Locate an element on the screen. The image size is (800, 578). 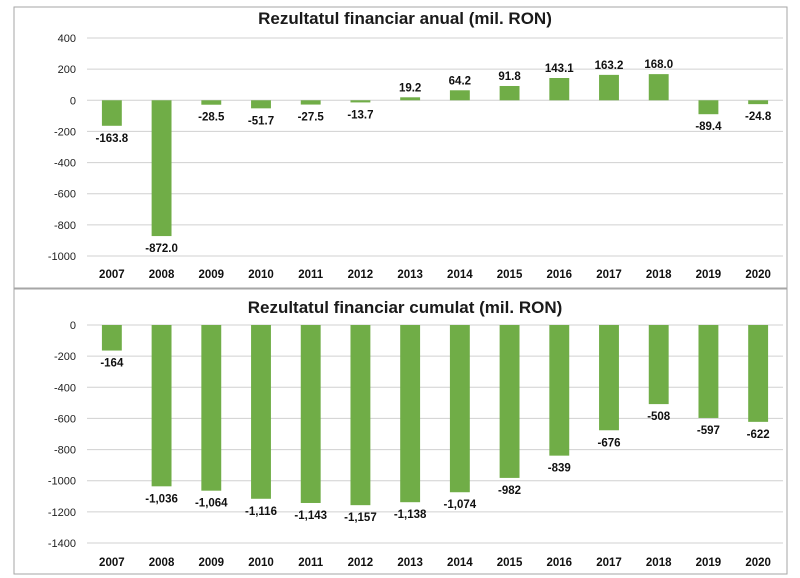
data-label: -982 is located at coordinates (509, 491).